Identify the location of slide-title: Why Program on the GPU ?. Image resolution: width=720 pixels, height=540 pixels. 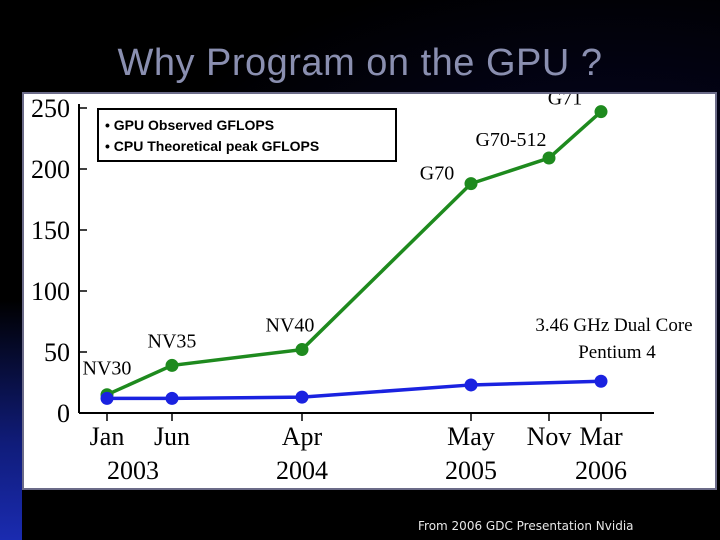
(360, 63).